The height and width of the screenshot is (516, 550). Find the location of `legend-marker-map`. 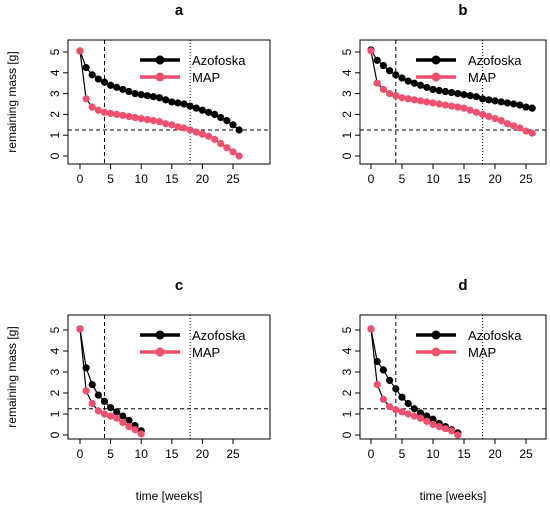

legend-marker-map is located at coordinates (436, 352).